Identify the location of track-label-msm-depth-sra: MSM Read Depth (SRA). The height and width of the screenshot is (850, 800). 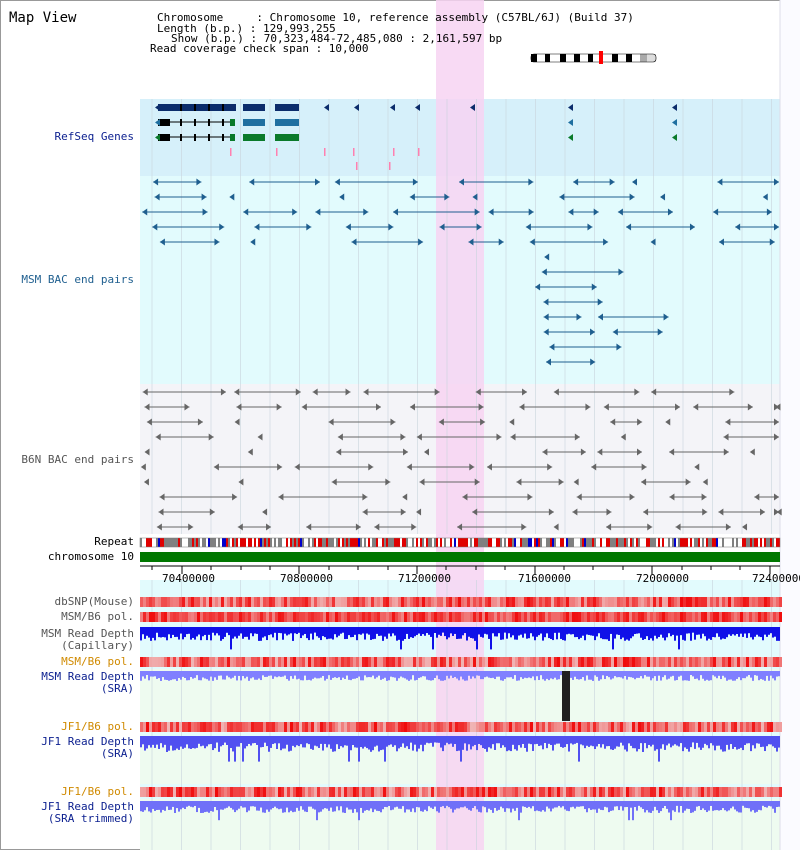
(87, 683).